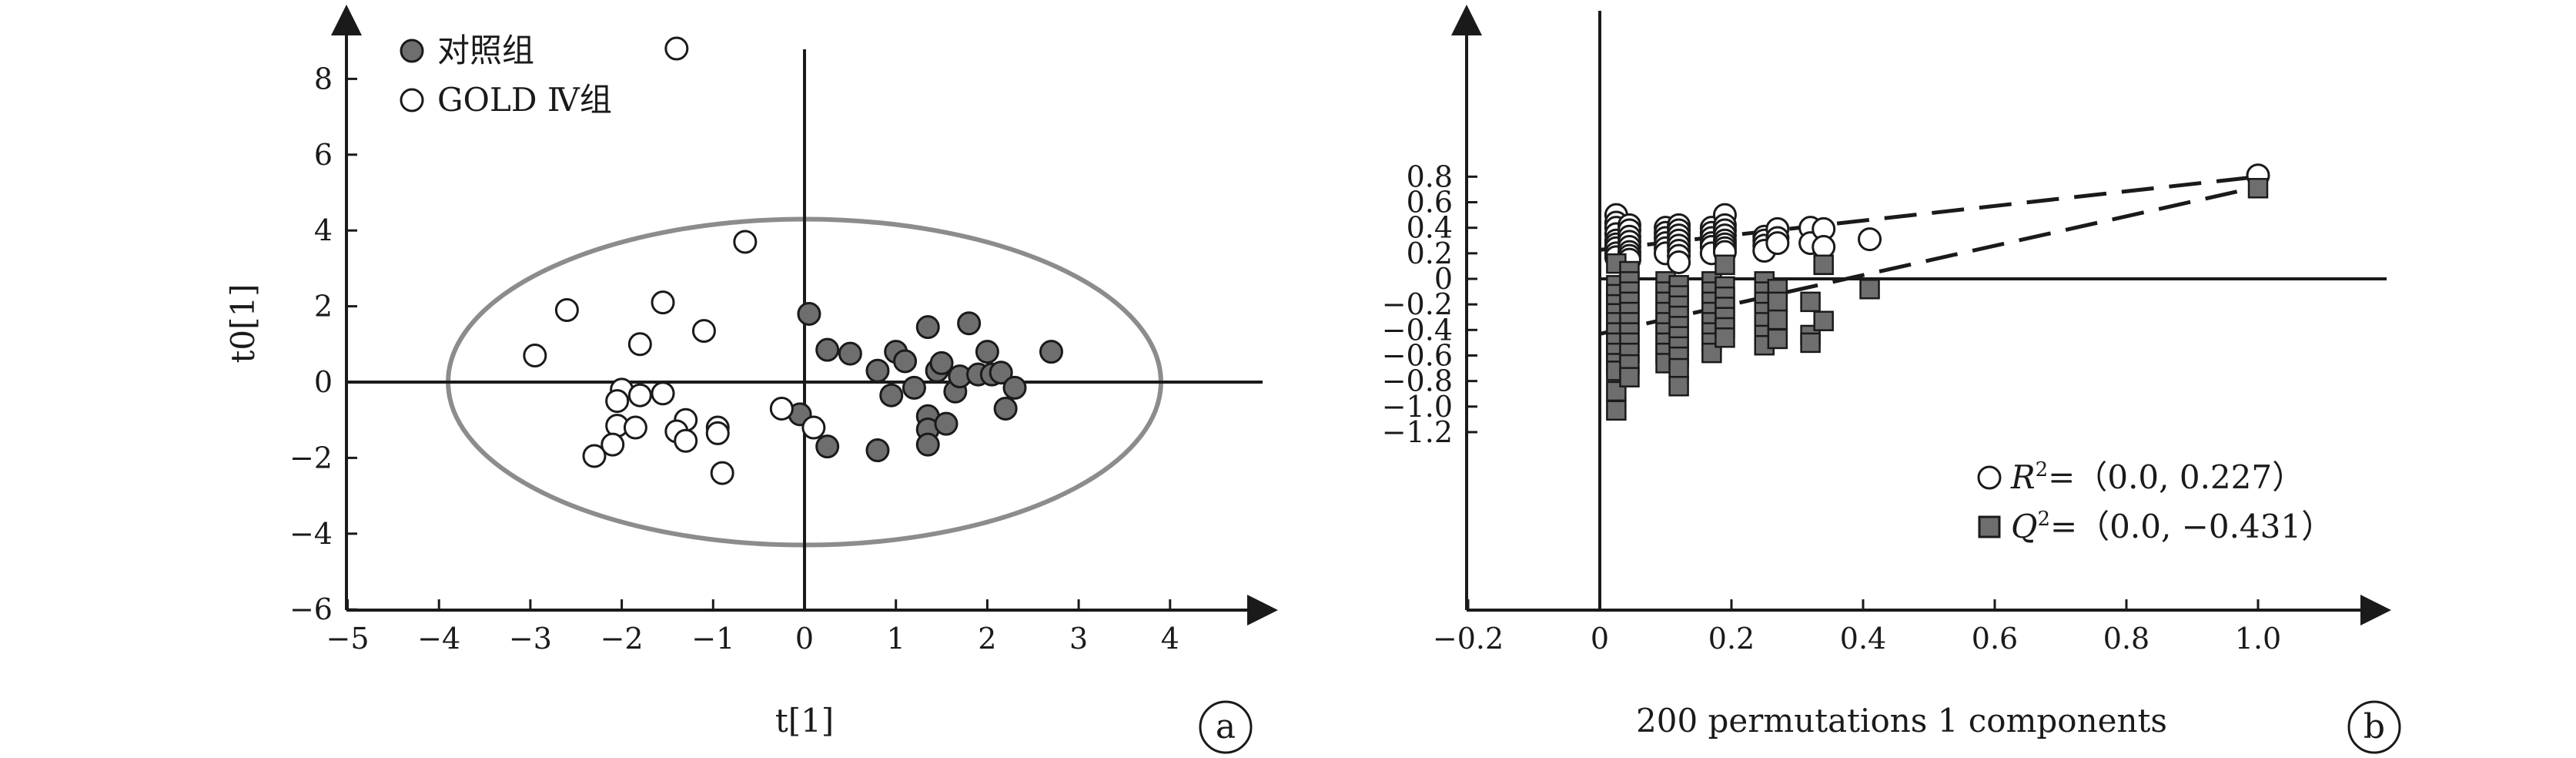  Describe the element at coordinates (623, 639) in the screenshot. I see `panel-a-x-tick-label: −2` at that location.